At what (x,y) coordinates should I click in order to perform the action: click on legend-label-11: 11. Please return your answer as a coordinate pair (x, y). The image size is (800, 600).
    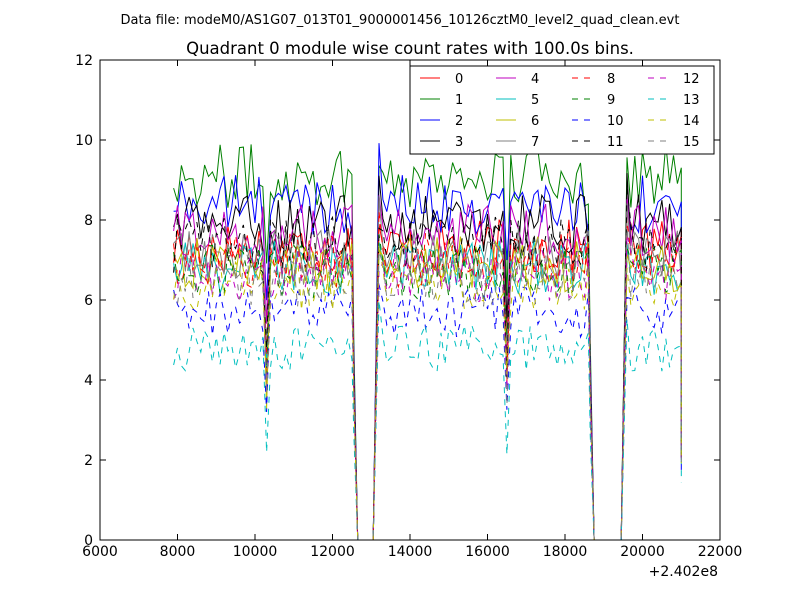
    Looking at the image, I should click on (615, 142).